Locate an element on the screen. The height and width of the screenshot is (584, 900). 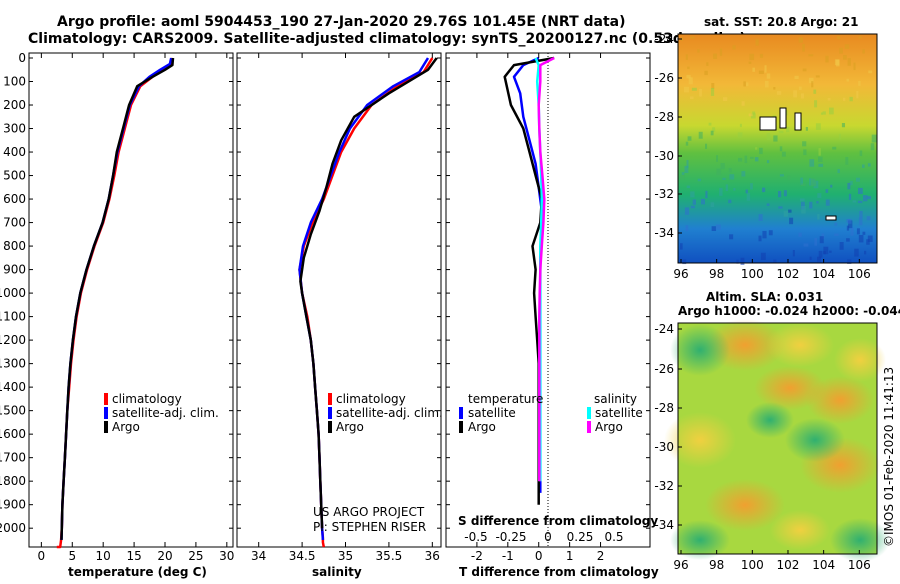
legend-swatch-temp-argo is located at coordinates (461, 427).